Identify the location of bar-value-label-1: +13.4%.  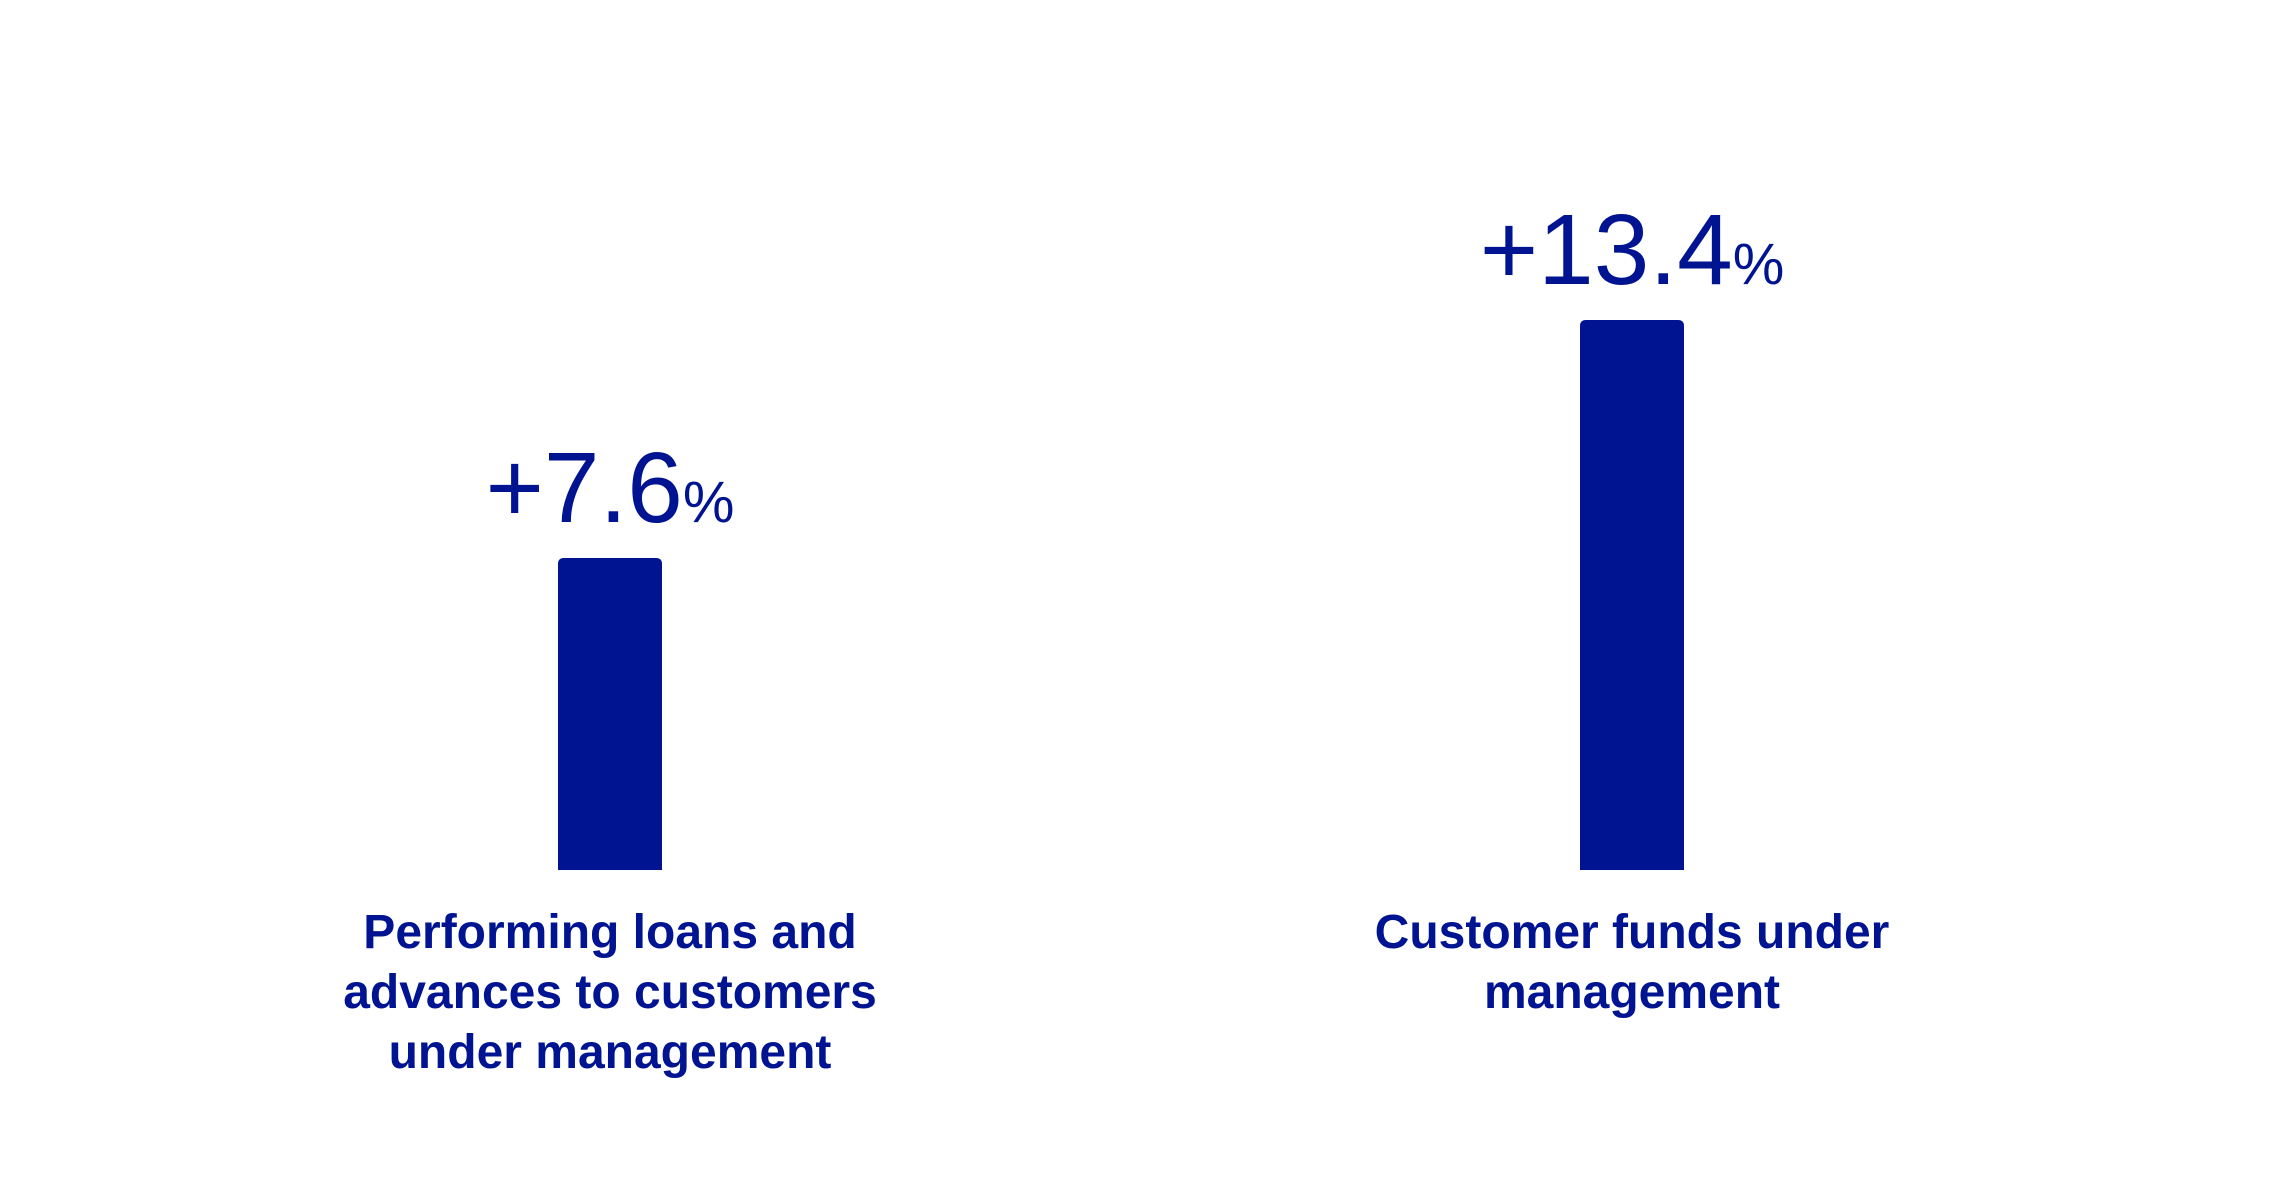
(1632, 250).